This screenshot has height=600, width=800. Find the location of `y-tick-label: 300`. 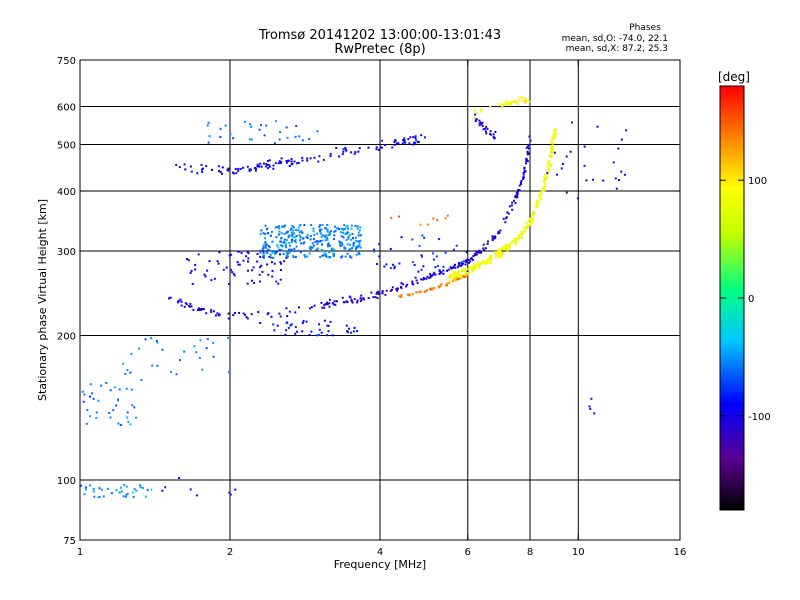

y-tick-label: 300 is located at coordinates (66, 252).